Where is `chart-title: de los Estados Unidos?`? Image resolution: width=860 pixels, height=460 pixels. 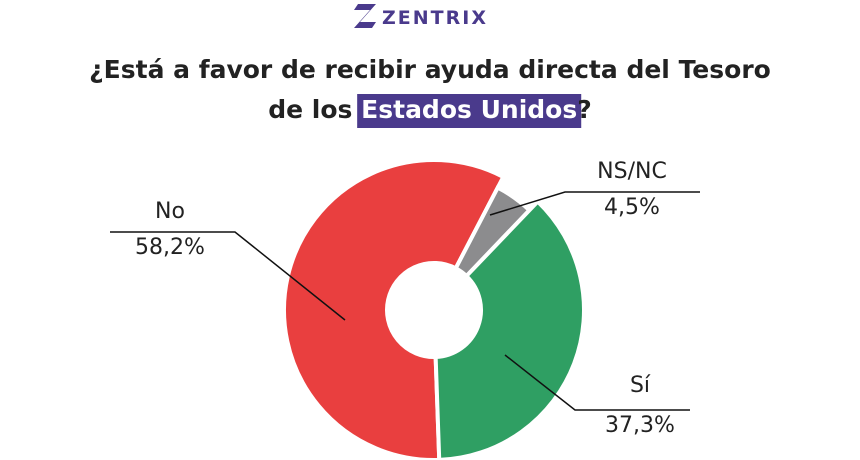 chart-title: de los Estados Unidos? is located at coordinates (429, 109).